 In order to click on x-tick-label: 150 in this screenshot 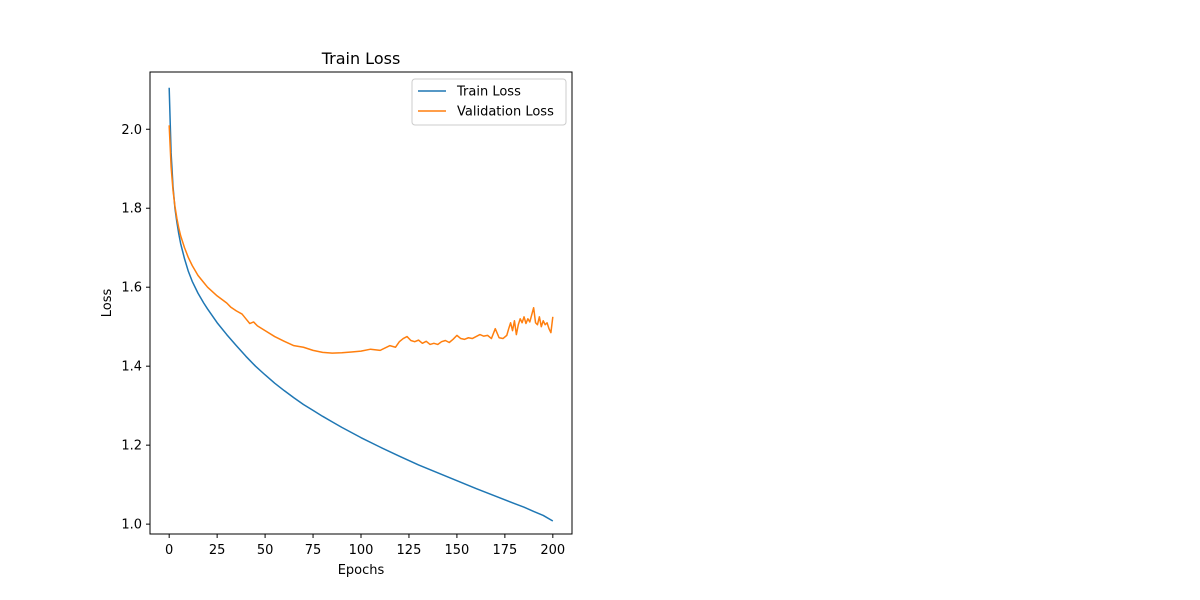, I will do `click(456, 550)`.